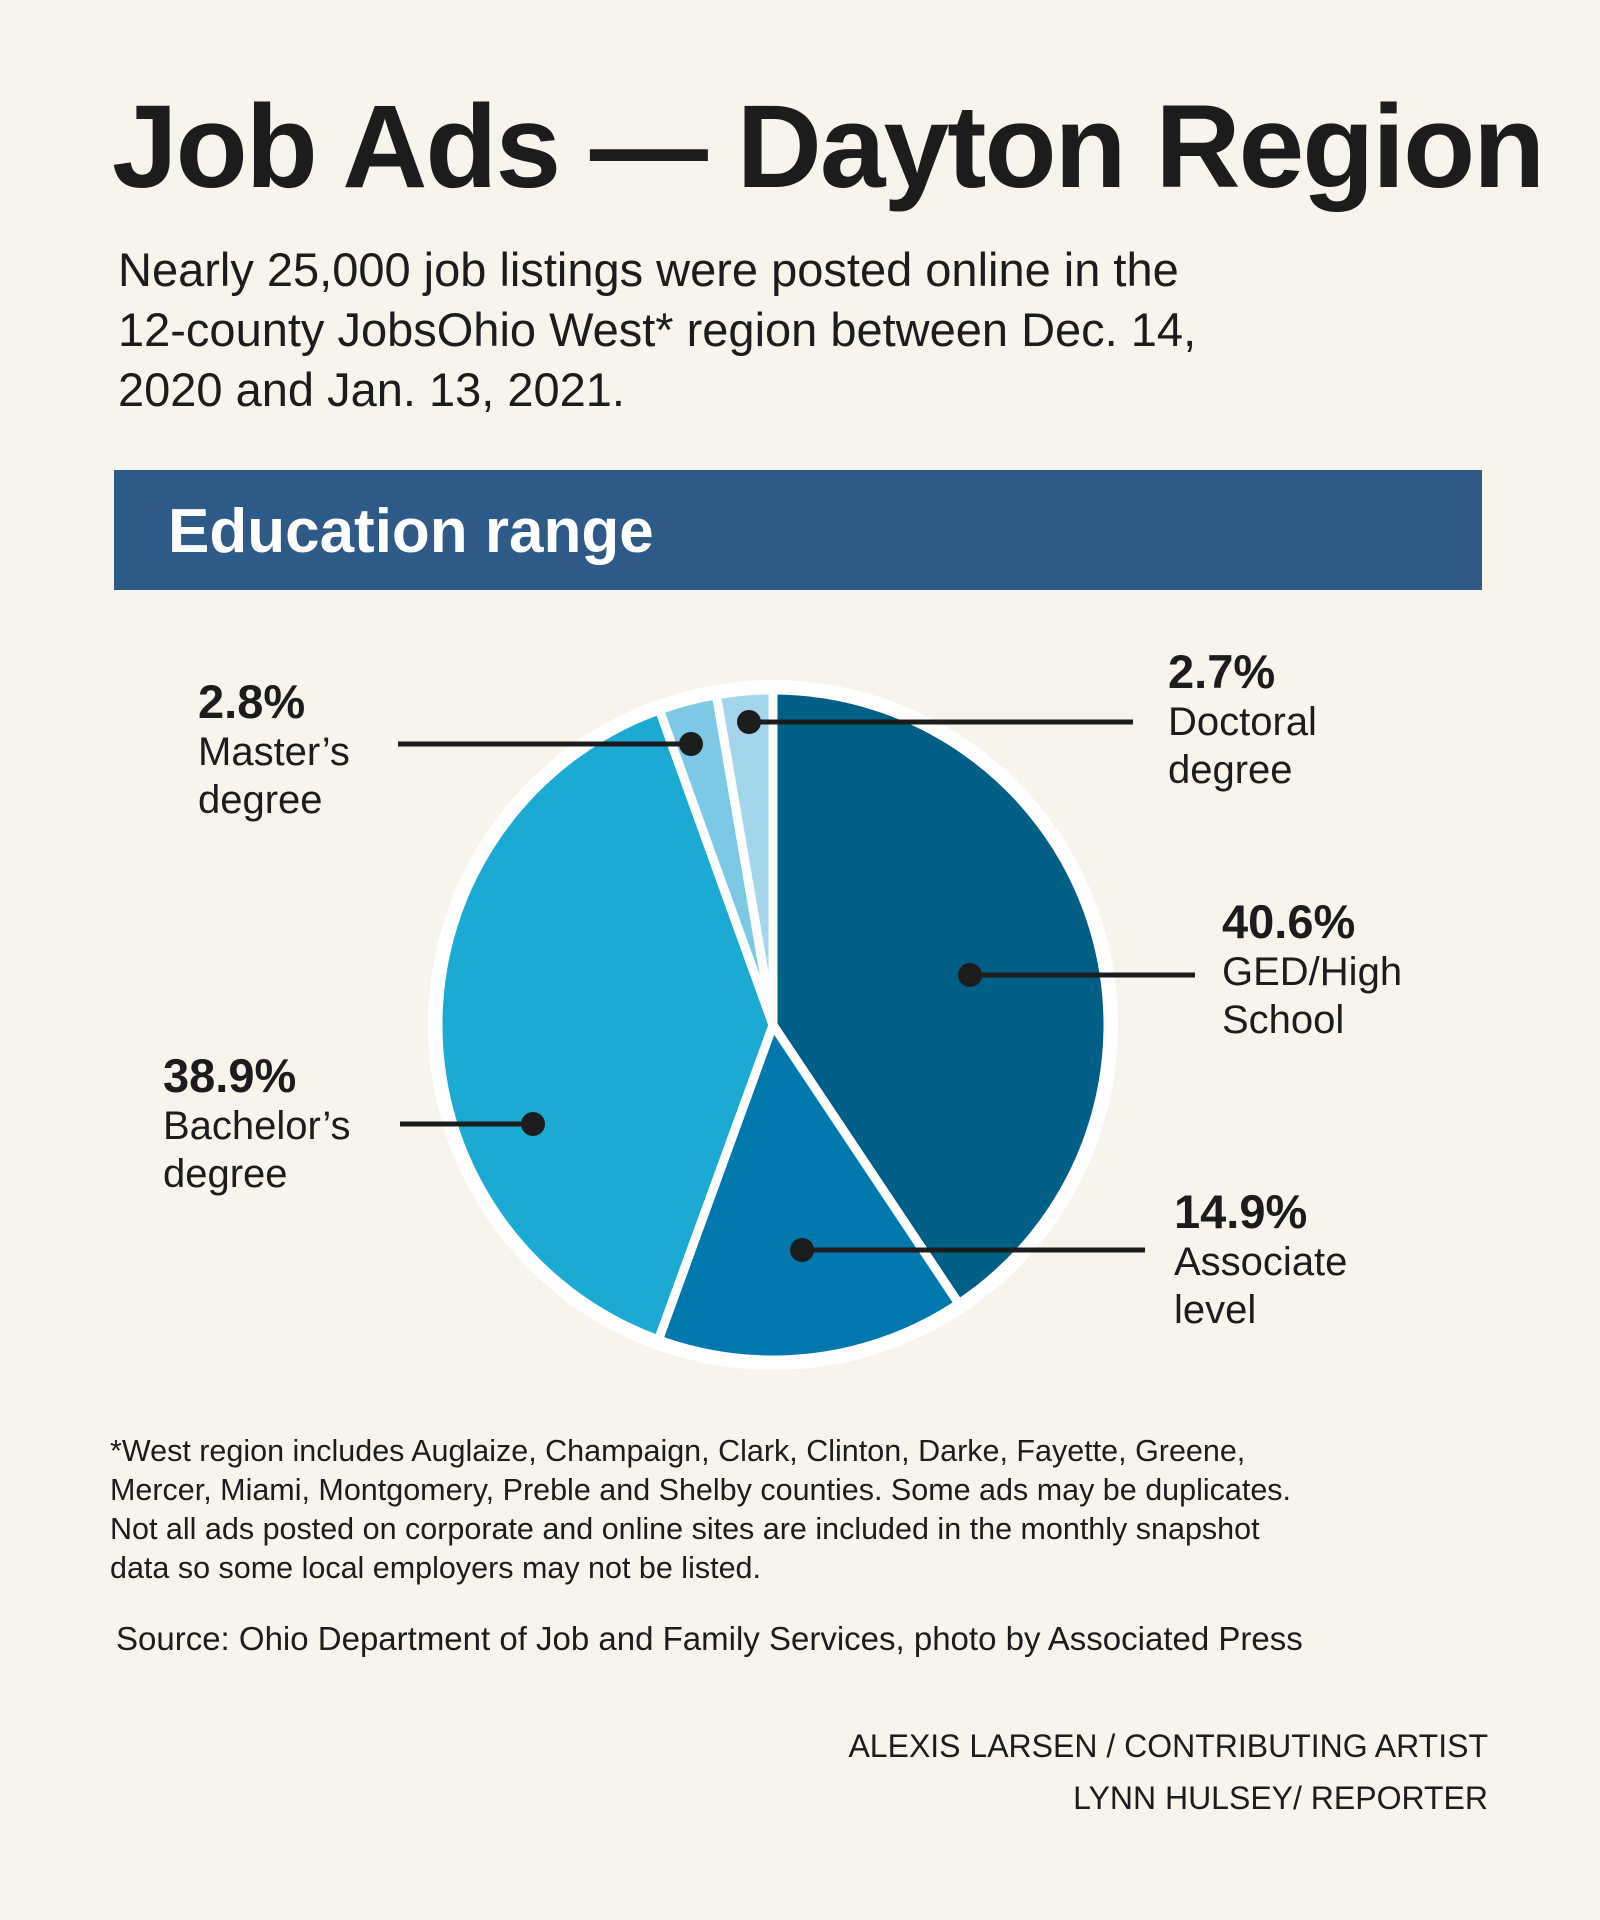 This screenshot has width=1600, height=1920. I want to click on leader-dot-bachelors-degree, so click(533, 1124).